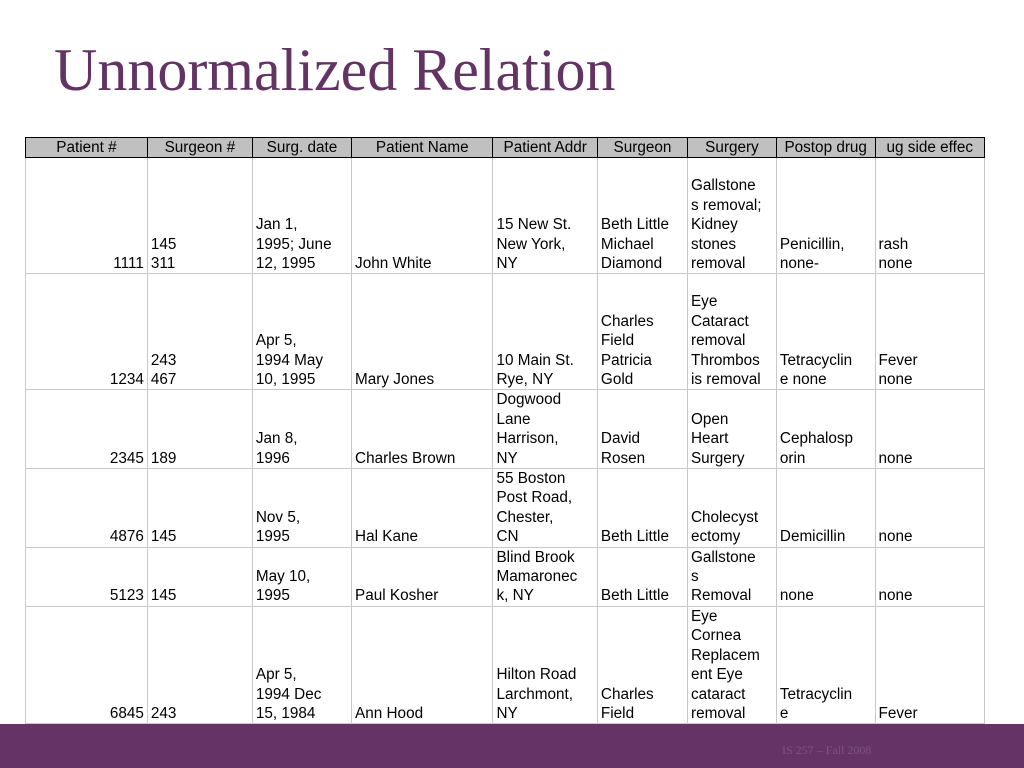 The image size is (1024, 768). I want to click on cell-surgery: Eye Cataract removal Thrombos is removal, so click(731, 332).